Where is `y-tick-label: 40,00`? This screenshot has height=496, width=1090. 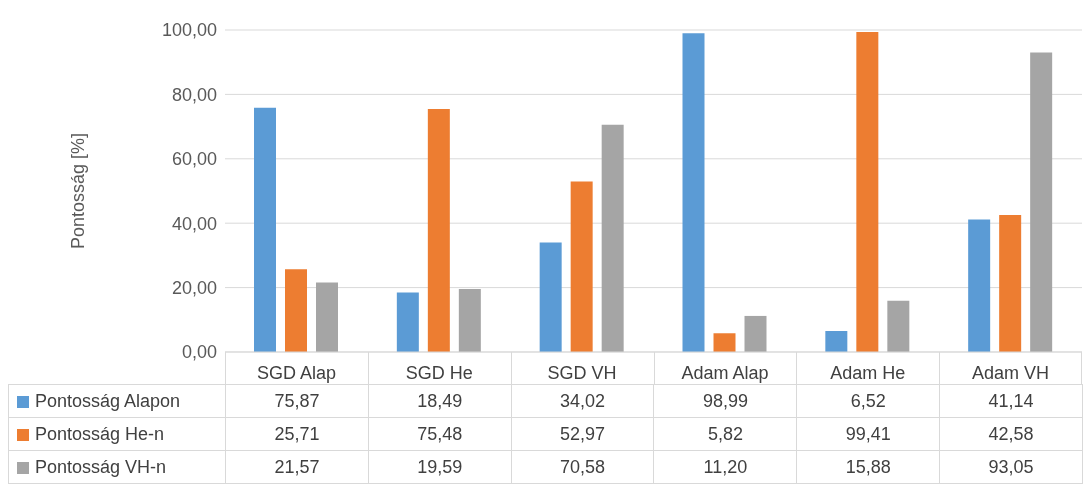
y-tick-label: 40,00 is located at coordinates (194, 223).